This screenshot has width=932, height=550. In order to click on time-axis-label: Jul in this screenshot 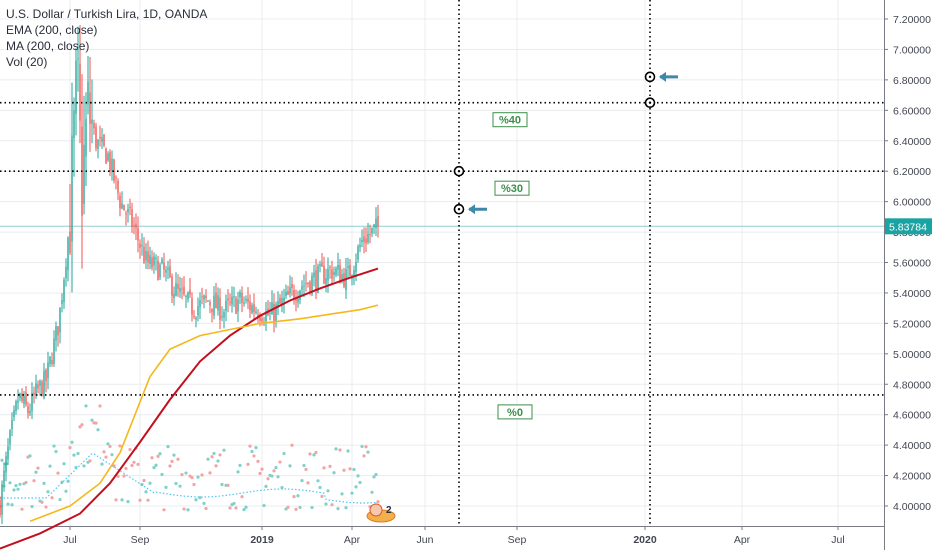, I will do `click(69, 540)`.